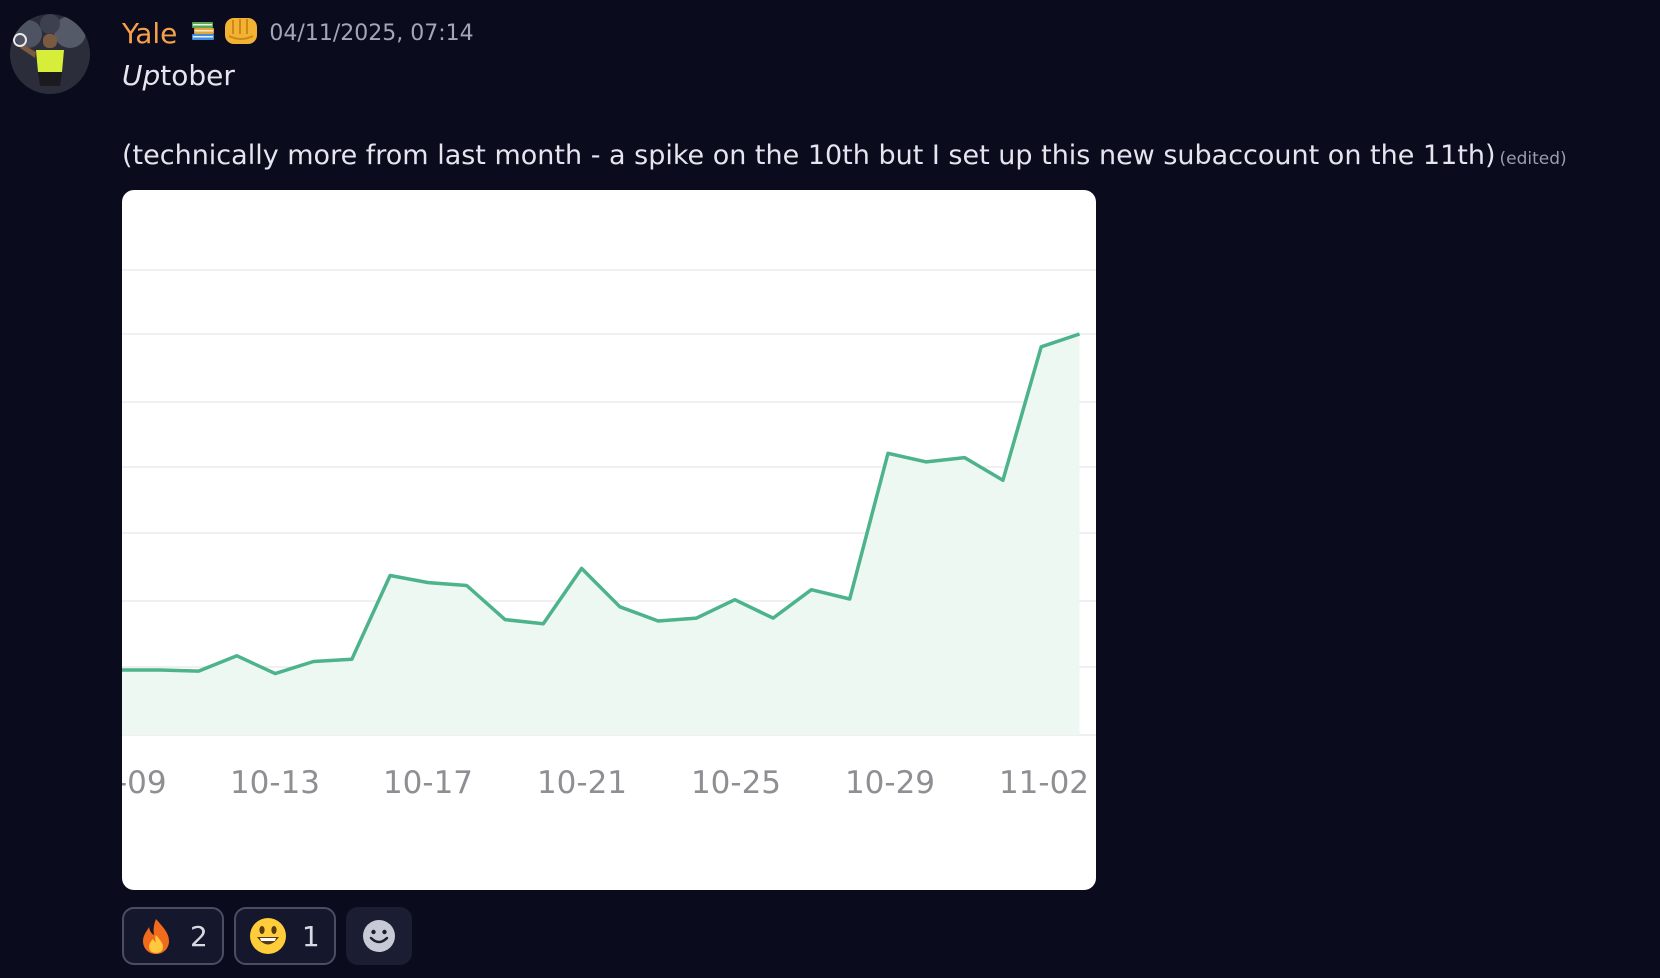 The height and width of the screenshot is (978, 1660). I want to click on x-tick-label: 10-13, so click(275, 783).